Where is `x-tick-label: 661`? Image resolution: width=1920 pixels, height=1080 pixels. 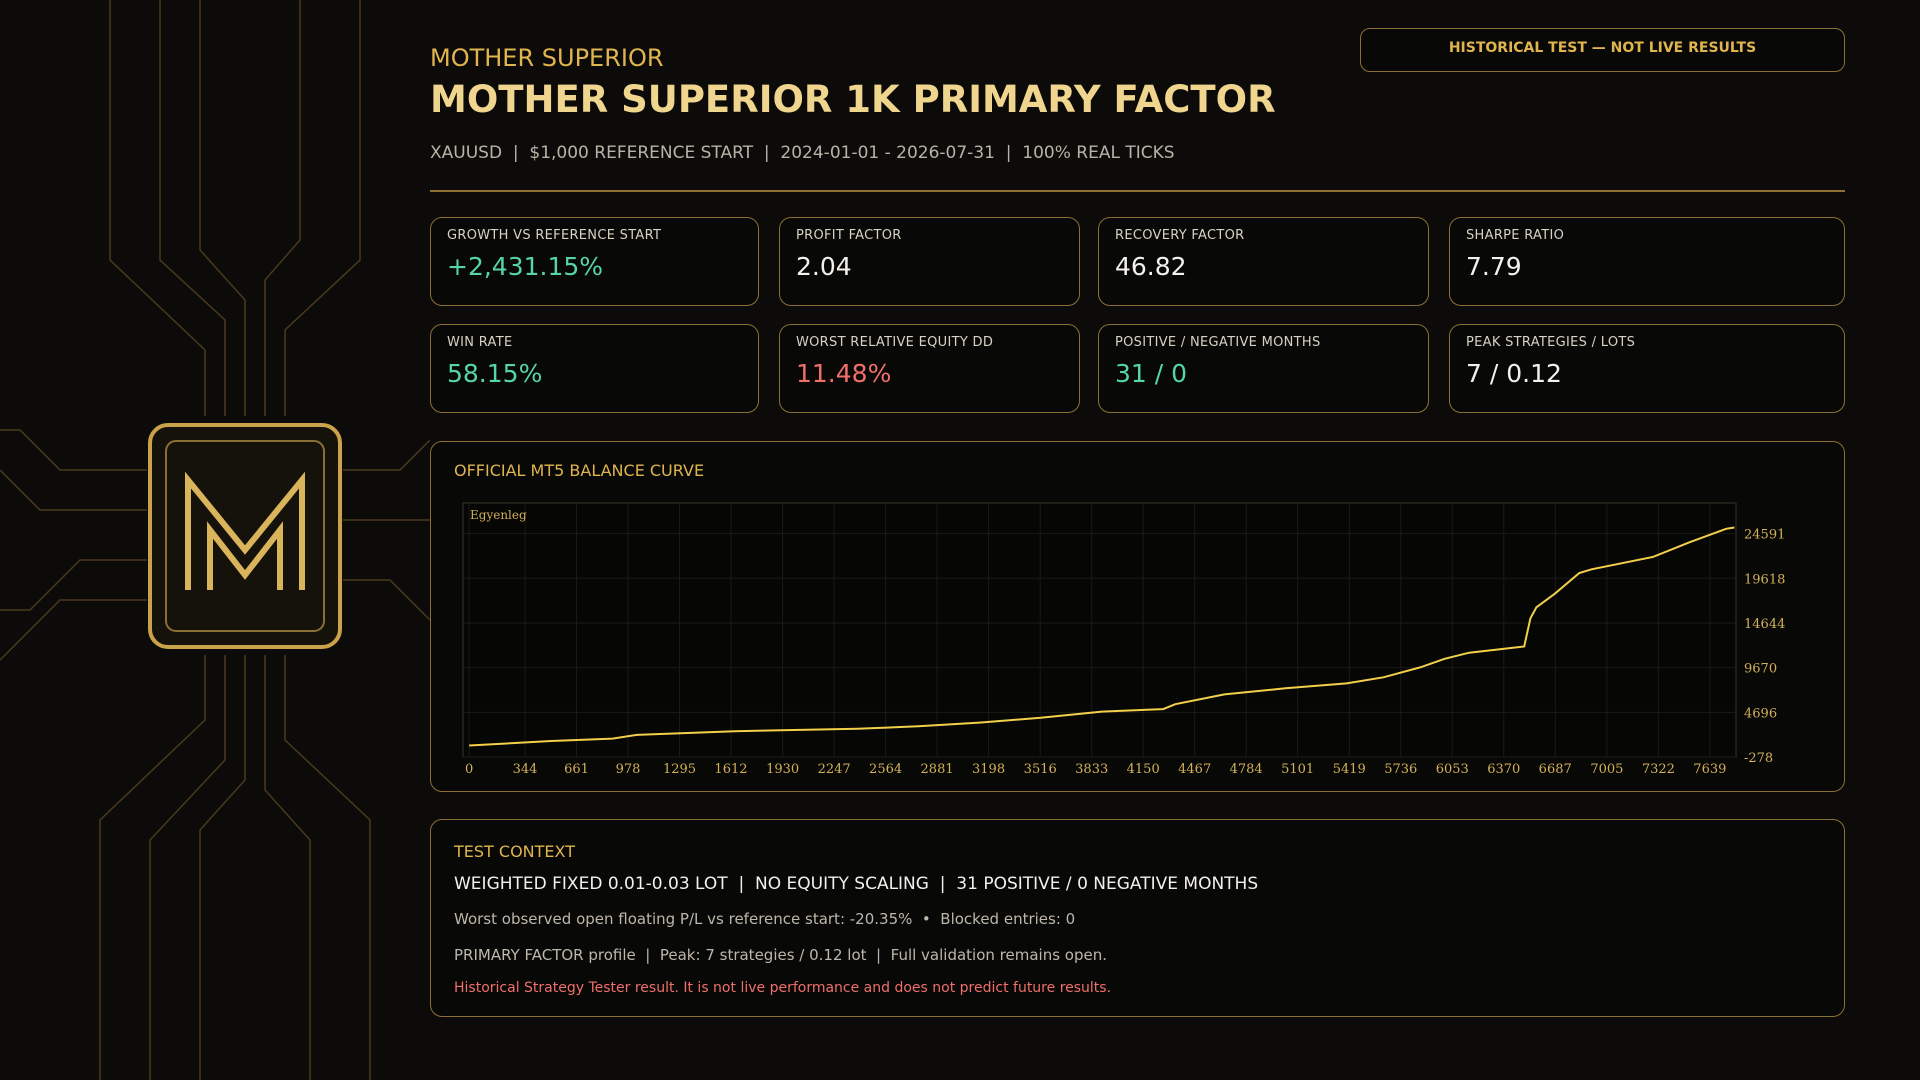 x-tick-label: 661 is located at coordinates (576, 769).